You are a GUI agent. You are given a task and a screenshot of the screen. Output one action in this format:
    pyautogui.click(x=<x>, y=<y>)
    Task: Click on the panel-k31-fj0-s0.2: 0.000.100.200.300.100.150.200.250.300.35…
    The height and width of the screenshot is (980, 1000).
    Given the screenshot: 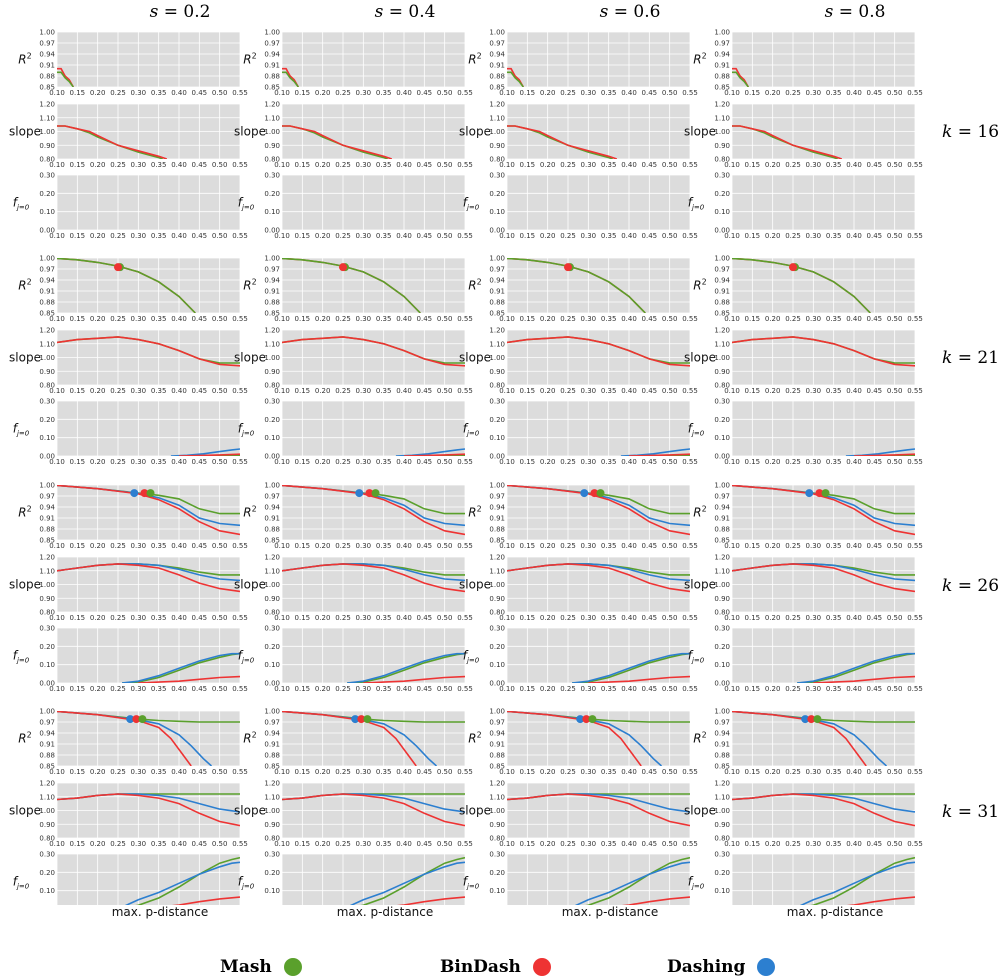 What is the action you would take?
    pyautogui.click(x=127, y=878)
    